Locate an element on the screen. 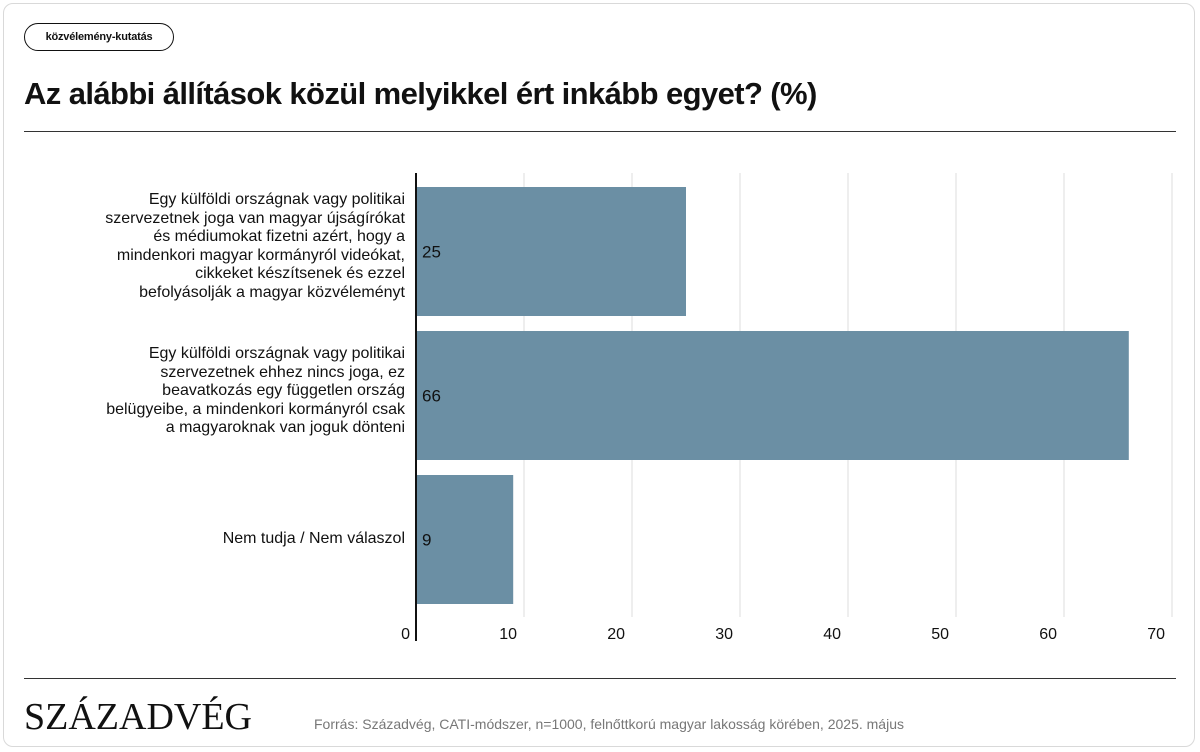  tick-label-60: 60 is located at coordinates (1048, 634).